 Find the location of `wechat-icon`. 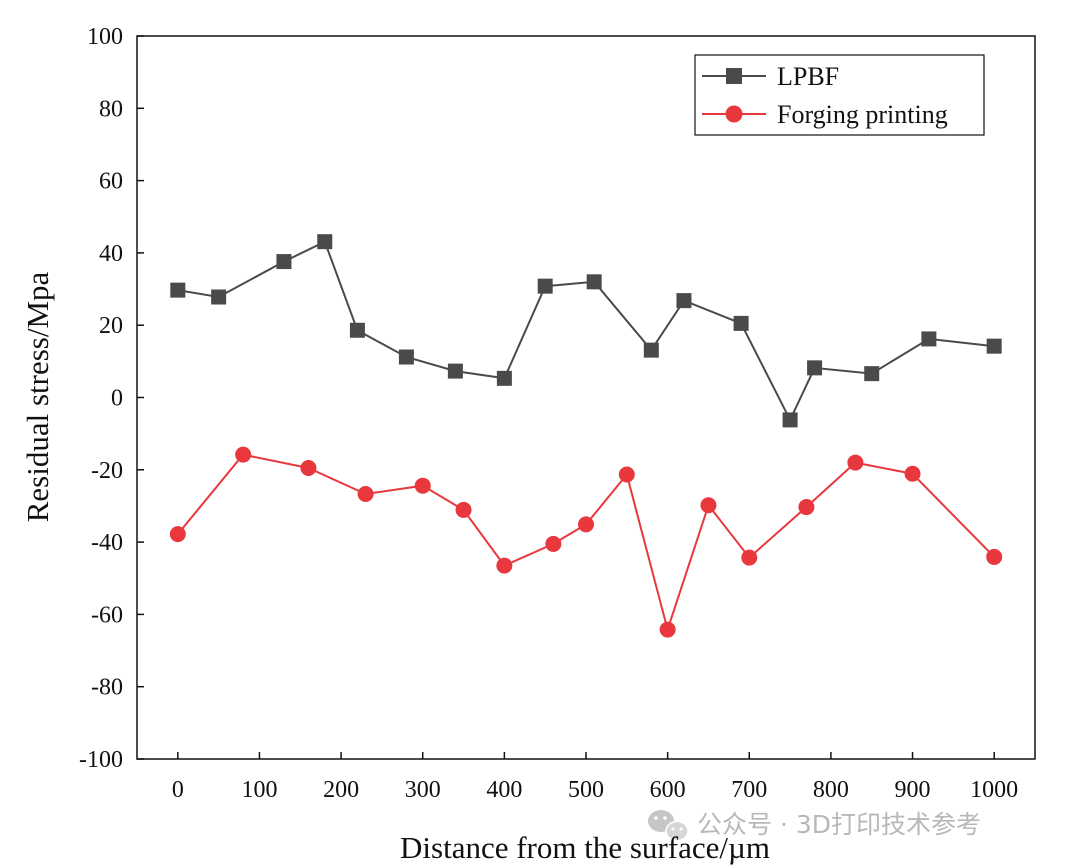

wechat-icon is located at coordinates (668, 826).